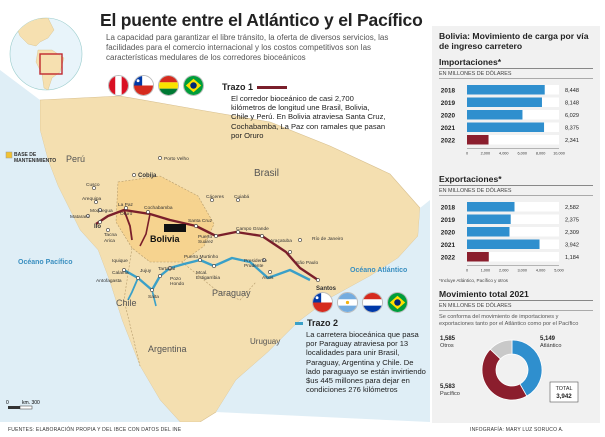 This screenshot has height=437, width=605. Describe the element at coordinates (120, 273) in the screenshot. I see `svg-text: Calama` at that location.